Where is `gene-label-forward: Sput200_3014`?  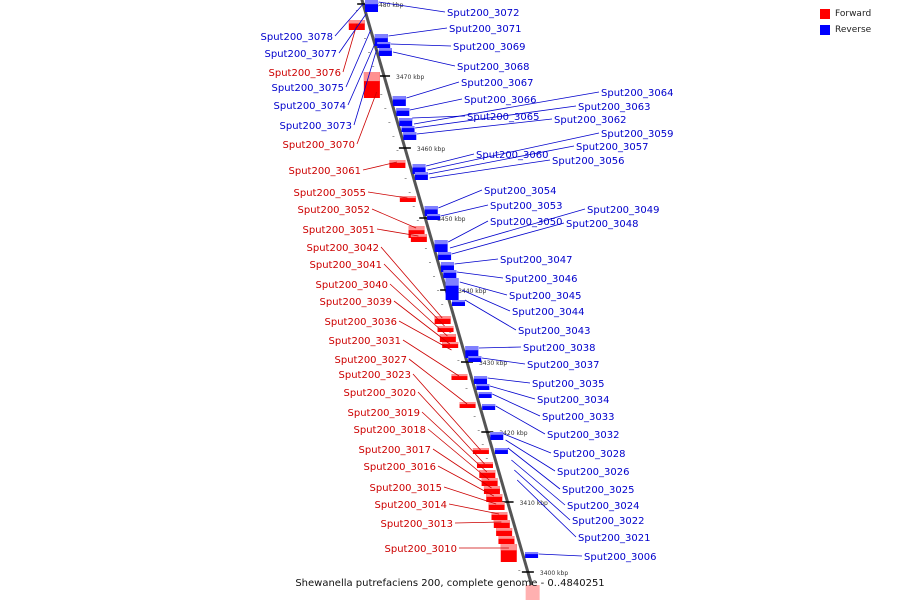
gene-label-forward: Sput200_3014 is located at coordinates (411, 505).